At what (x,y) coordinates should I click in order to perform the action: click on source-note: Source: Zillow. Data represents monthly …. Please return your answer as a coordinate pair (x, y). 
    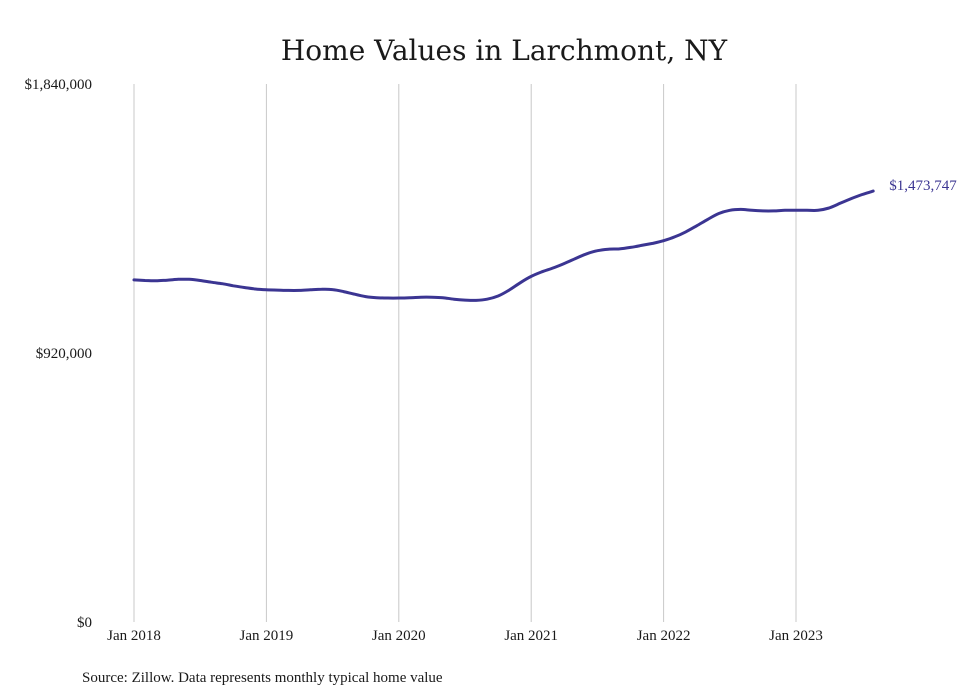
    Looking at the image, I should click on (262, 678).